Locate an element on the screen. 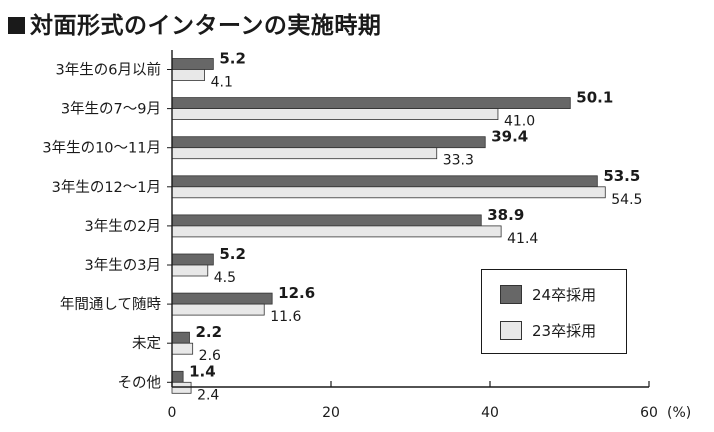 The width and height of the screenshot is (714, 432). data-label-24: 1.4 is located at coordinates (202, 371).